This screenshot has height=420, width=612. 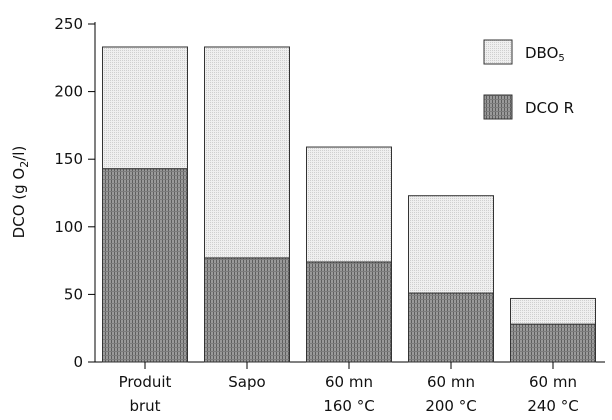 What do you see at coordinates (528, 79) in the screenshot?
I see `legend: DBO5 DCO R` at bounding box center [528, 79].